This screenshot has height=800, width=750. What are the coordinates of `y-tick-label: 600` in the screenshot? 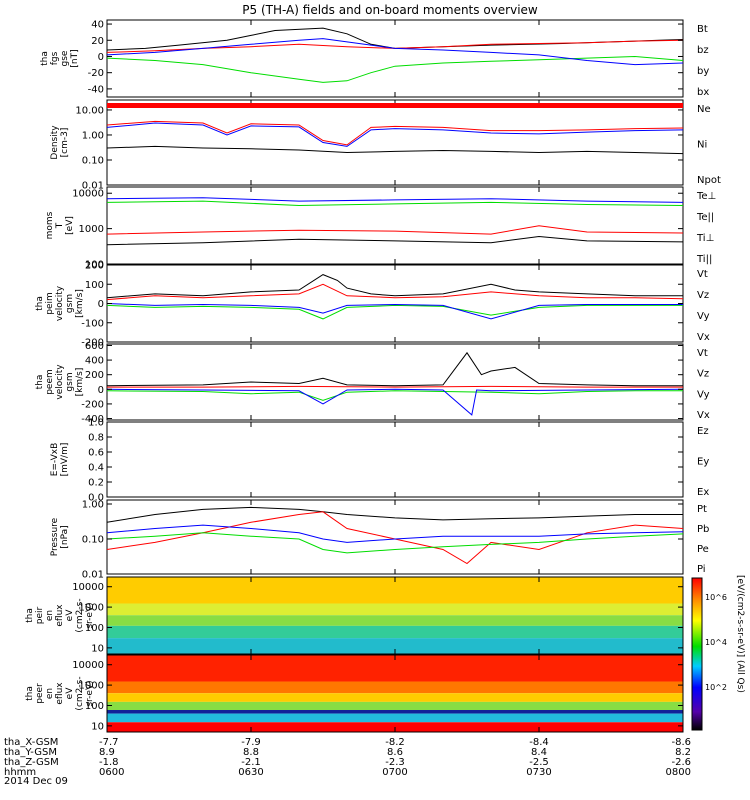 It's located at (94, 346).